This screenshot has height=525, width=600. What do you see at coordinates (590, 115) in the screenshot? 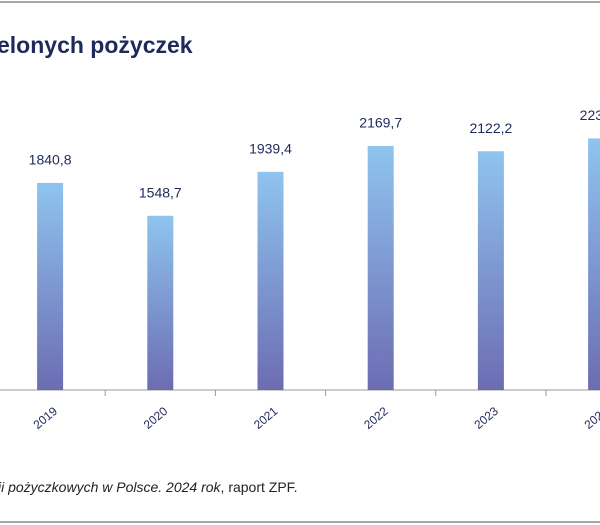
I see `value-label: 2236,0` at bounding box center [590, 115].